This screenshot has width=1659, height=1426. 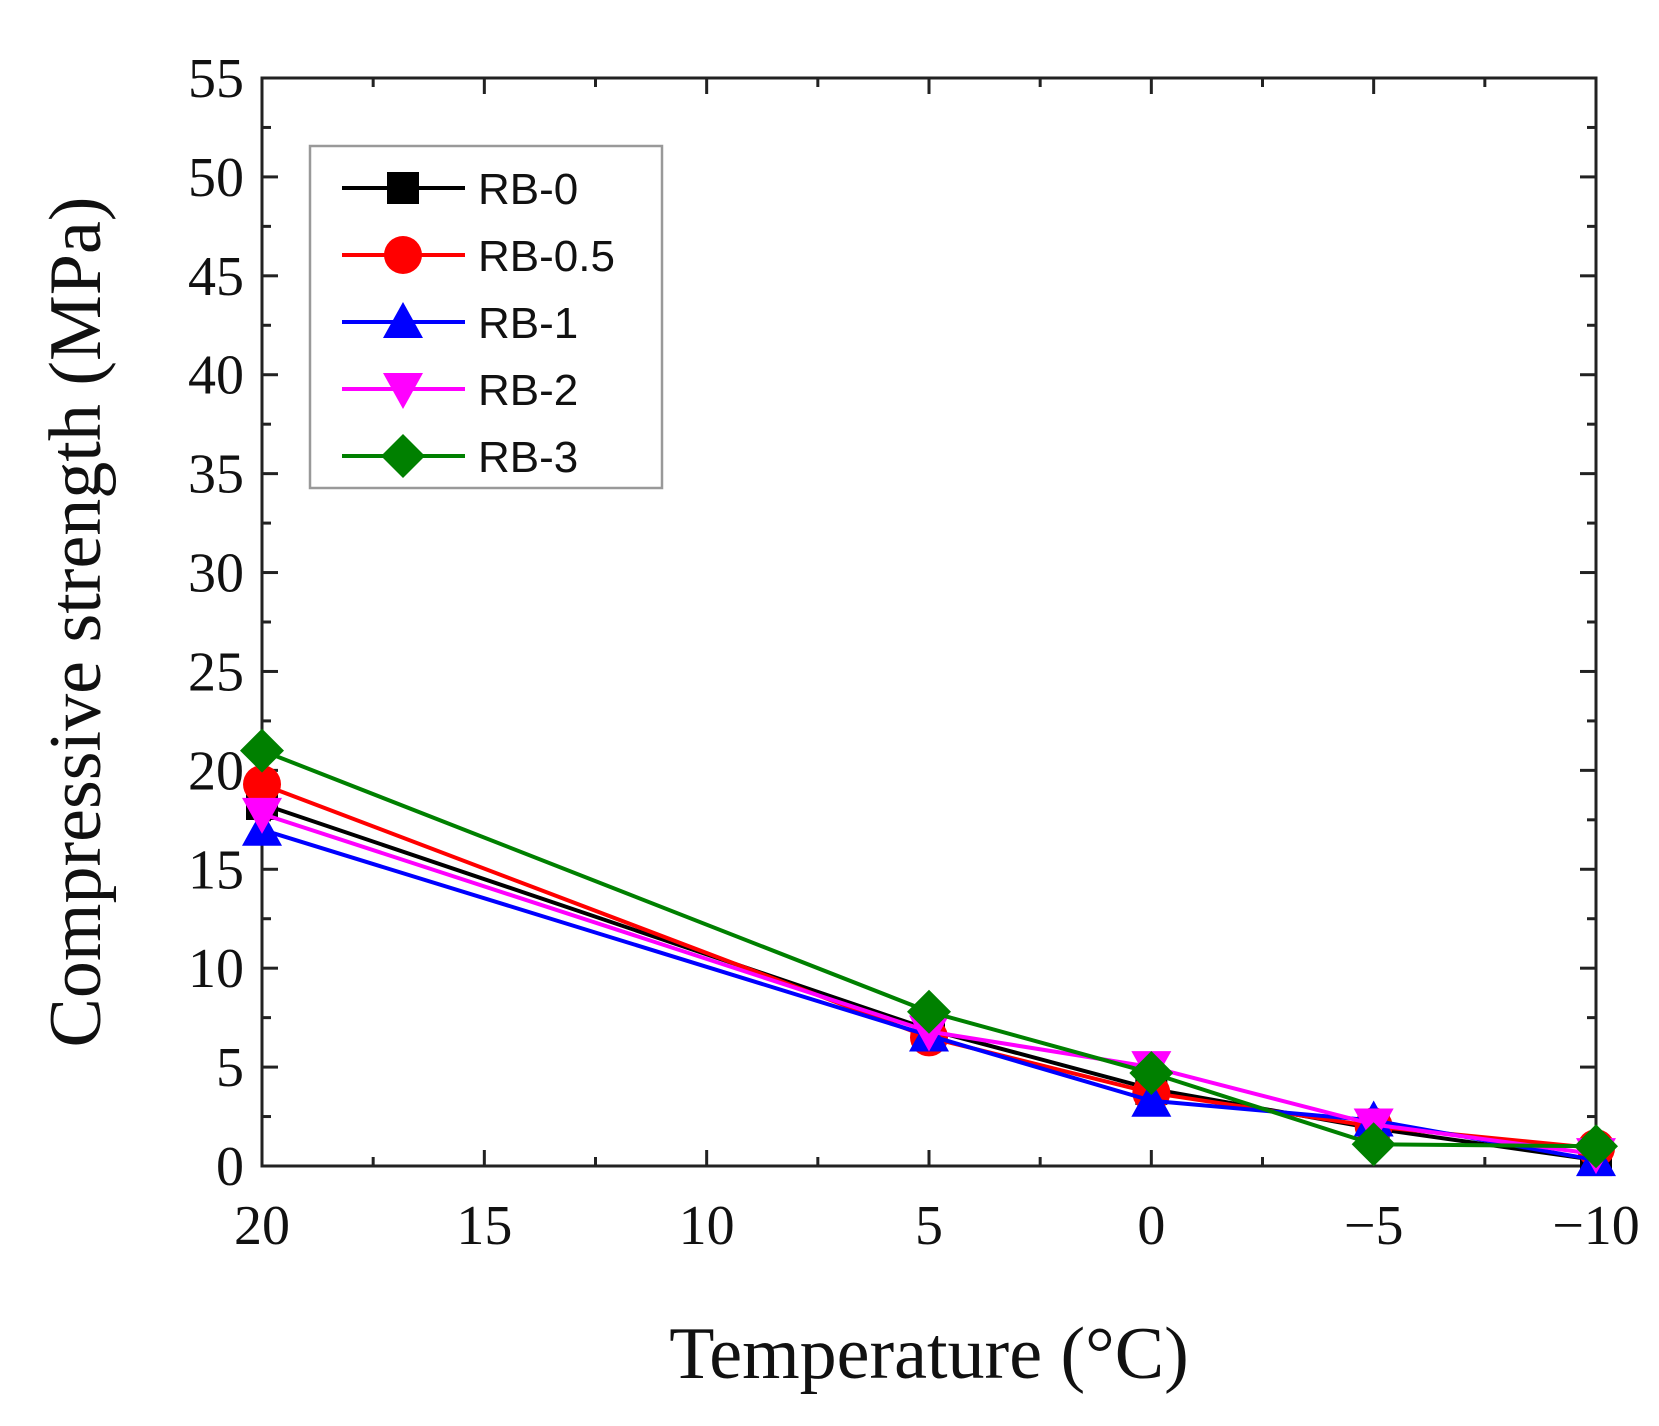 I want to click on y-tick-label: 40, so click(x=216, y=376).